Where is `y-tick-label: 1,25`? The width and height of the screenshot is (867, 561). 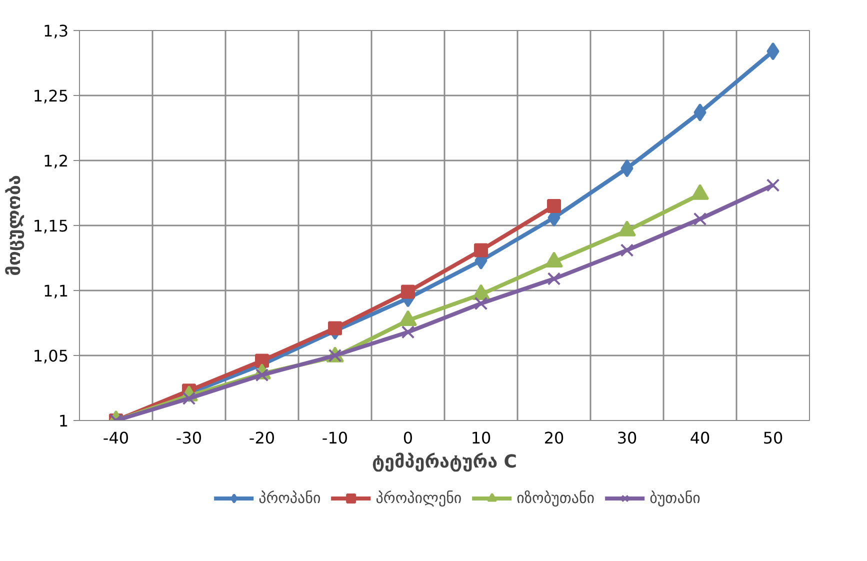
y-tick-label: 1,25 is located at coordinates (50, 96).